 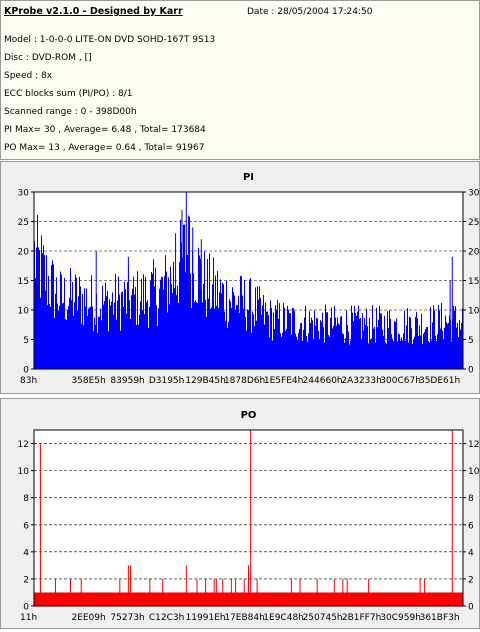 What do you see at coordinates (471, 553) in the screenshot?
I see `y-tick-label-right: 4` at bounding box center [471, 553].